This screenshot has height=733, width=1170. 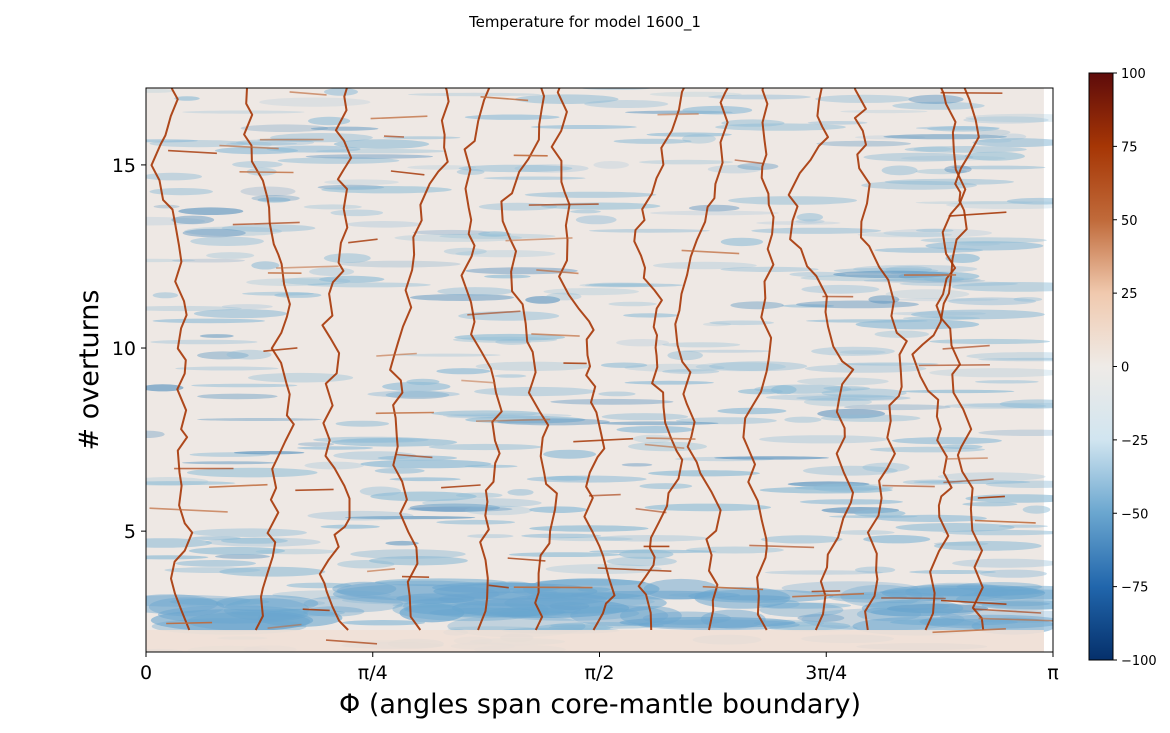 What do you see at coordinates (1052, 673) in the screenshot?
I see `x-tick-label: π` at bounding box center [1052, 673].